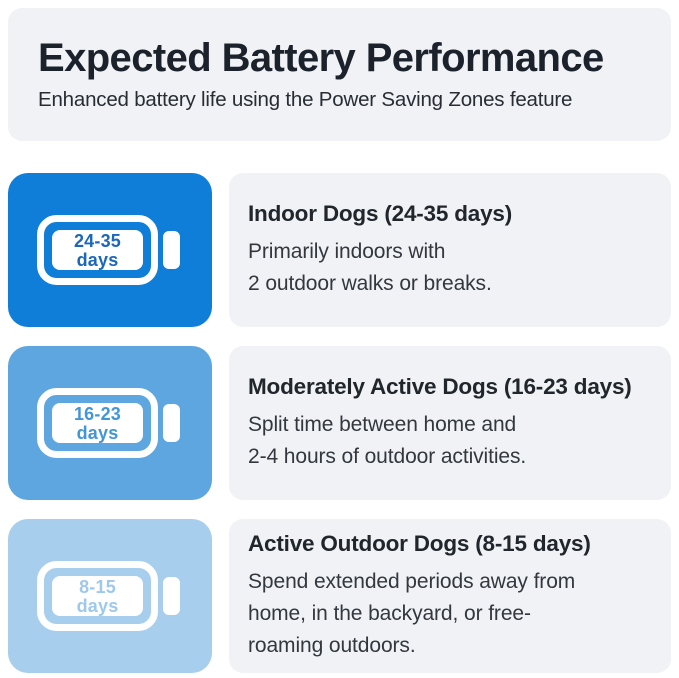  Describe the element at coordinates (321, 57) in the screenshot. I see `page-title: Expected Battery Performance` at that location.